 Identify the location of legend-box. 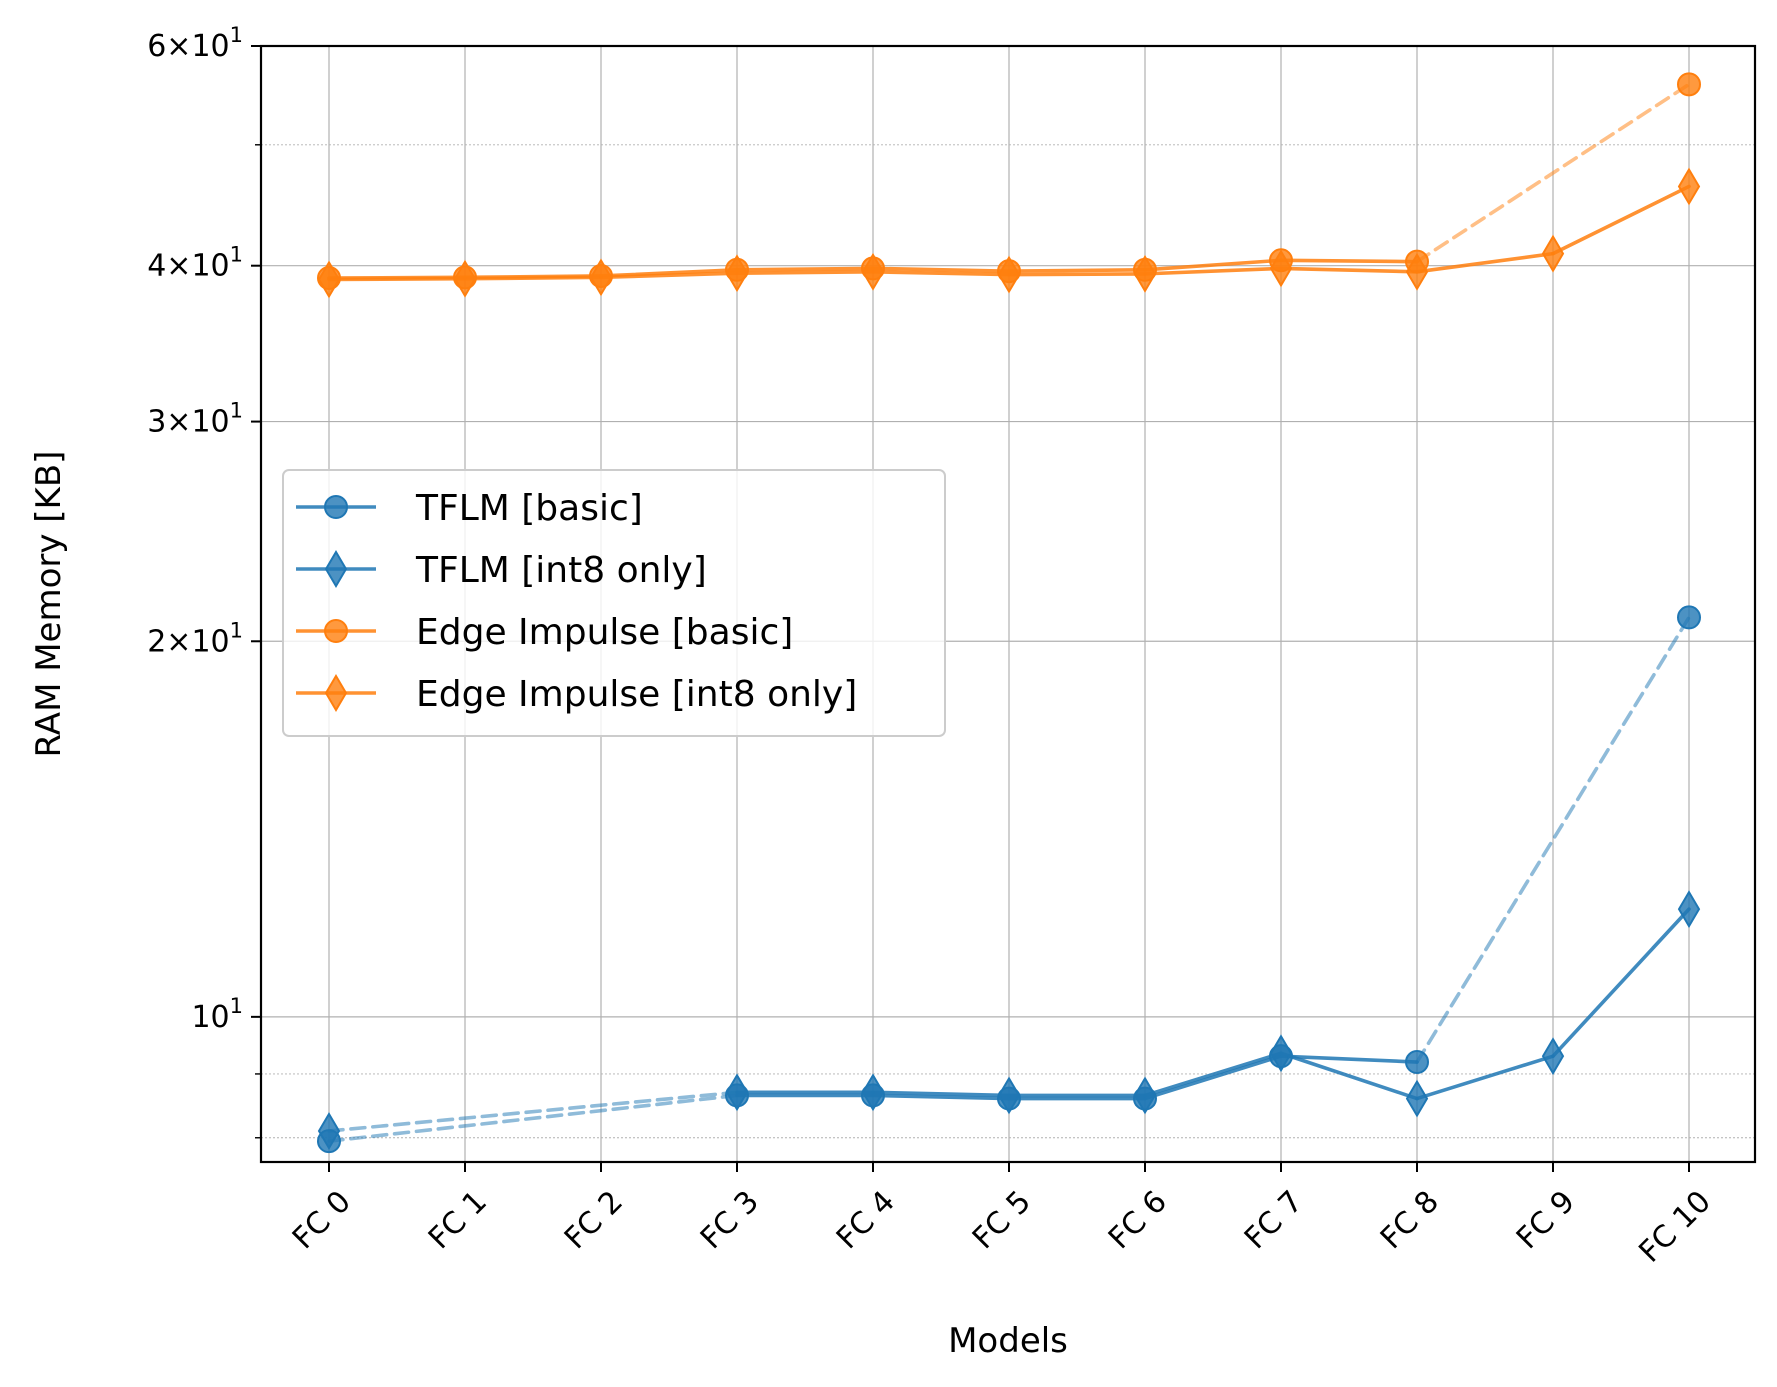
(614, 603).